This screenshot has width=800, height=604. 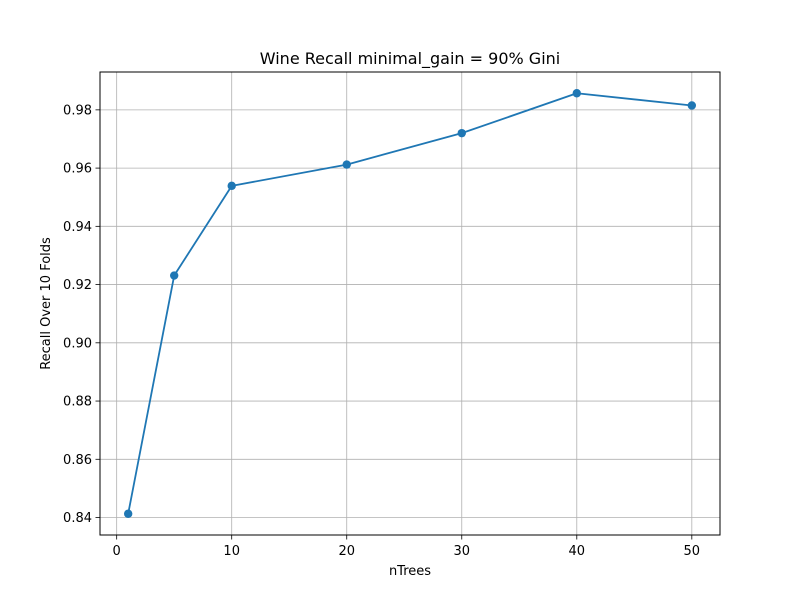 What do you see at coordinates (117, 551) in the screenshot?
I see `x-tick-label: 0` at bounding box center [117, 551].